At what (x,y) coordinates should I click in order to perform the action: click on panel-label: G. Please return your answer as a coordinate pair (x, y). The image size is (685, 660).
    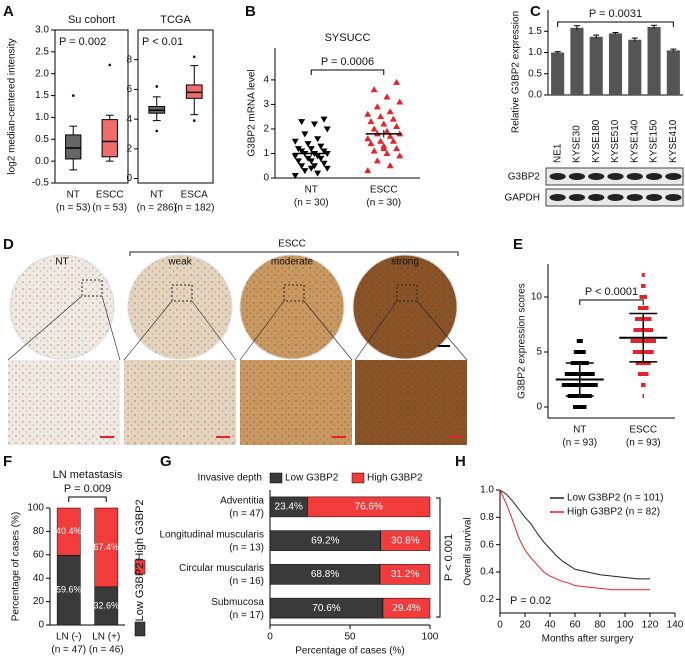
    Looking at the image, I should click on (166, 461).